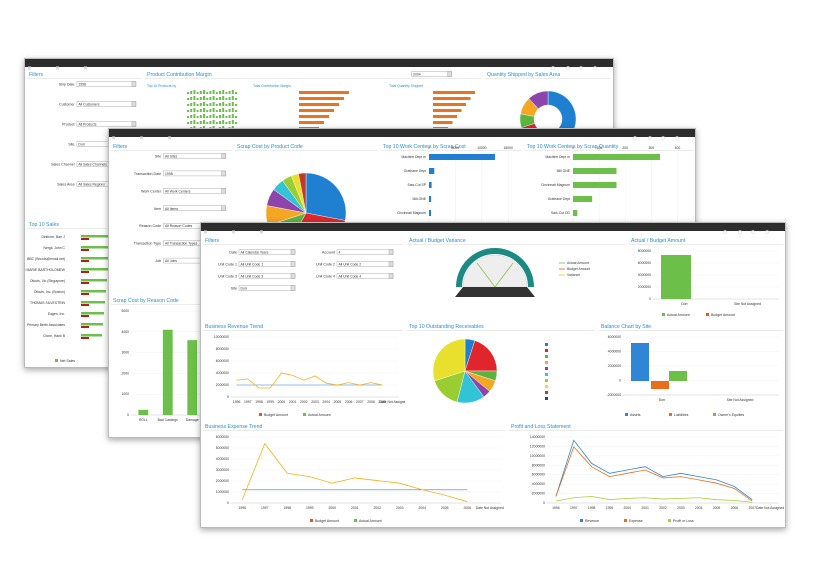 This screenshot has height=564, width=820. I want to click on select-value: All Customers, so click(88, 105).